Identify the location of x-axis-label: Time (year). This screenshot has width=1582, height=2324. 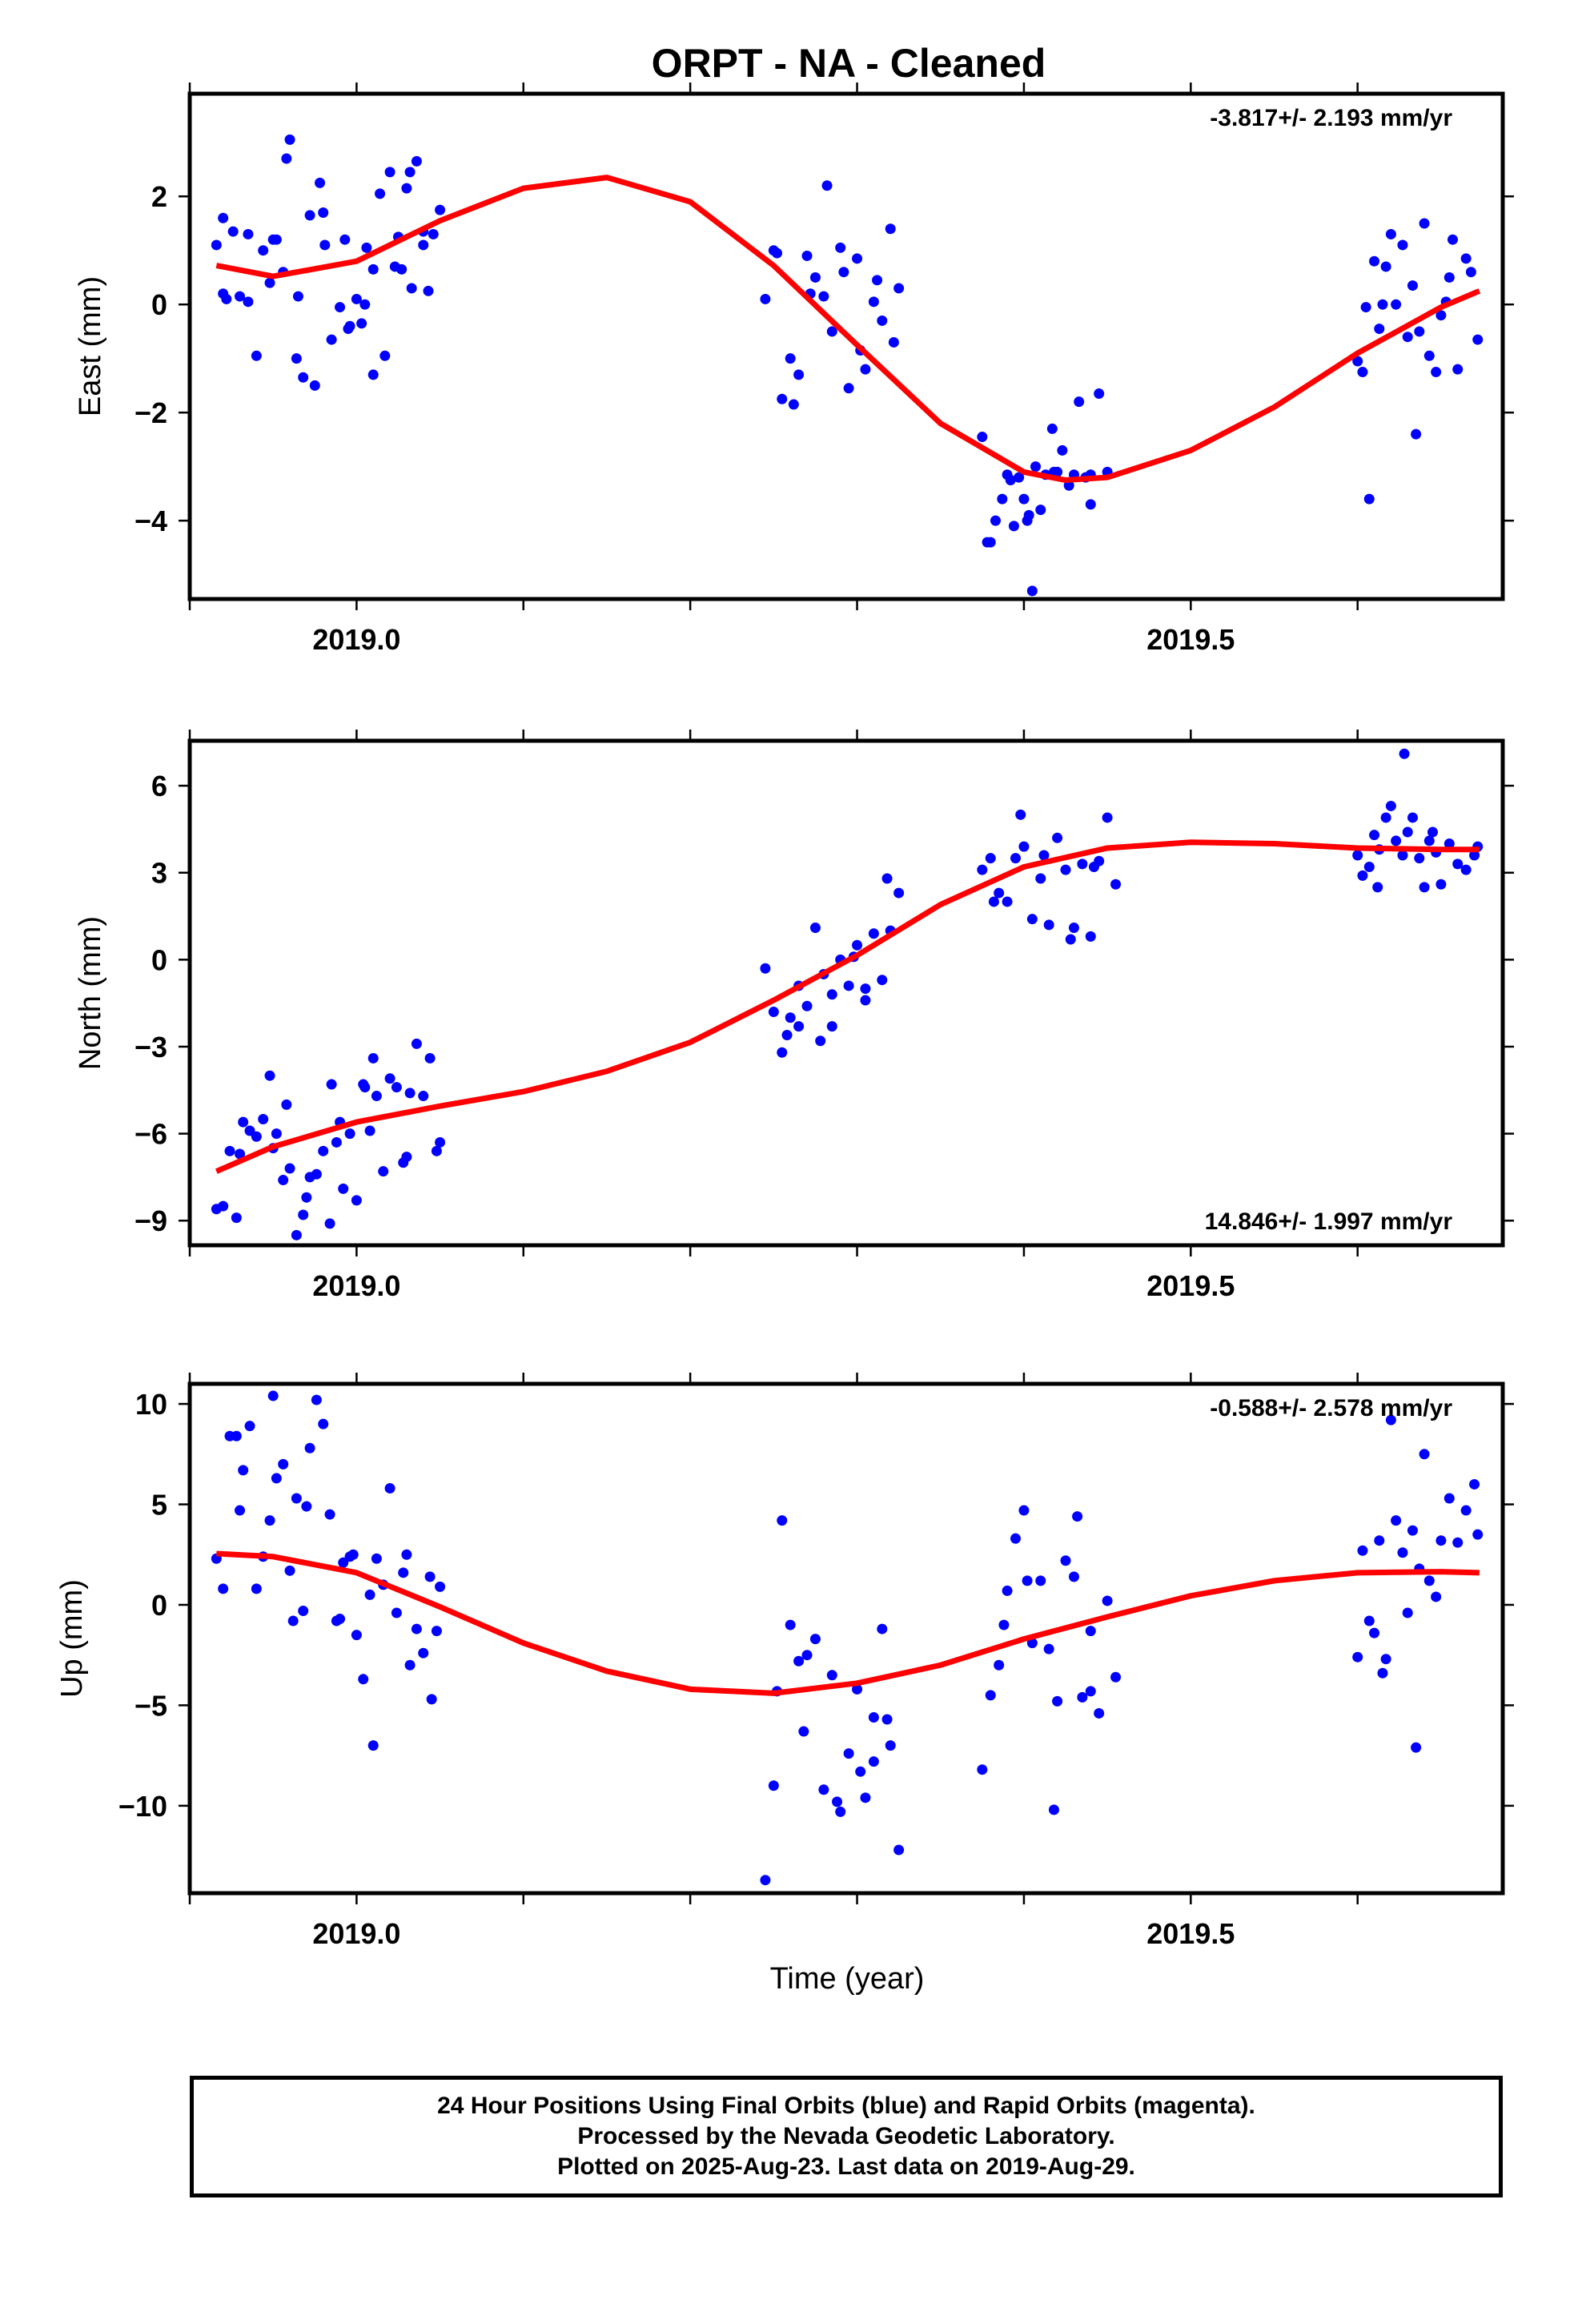
(847, 1979).